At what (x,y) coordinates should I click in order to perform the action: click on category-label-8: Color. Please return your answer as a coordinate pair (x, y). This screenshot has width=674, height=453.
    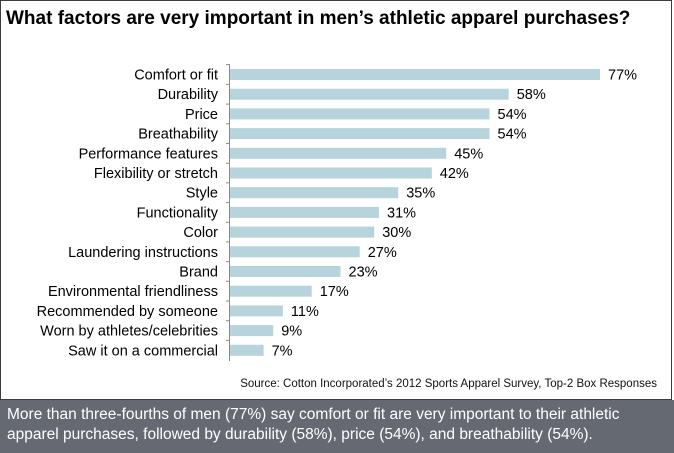
    Looking at the image, I should click on (200, 233).